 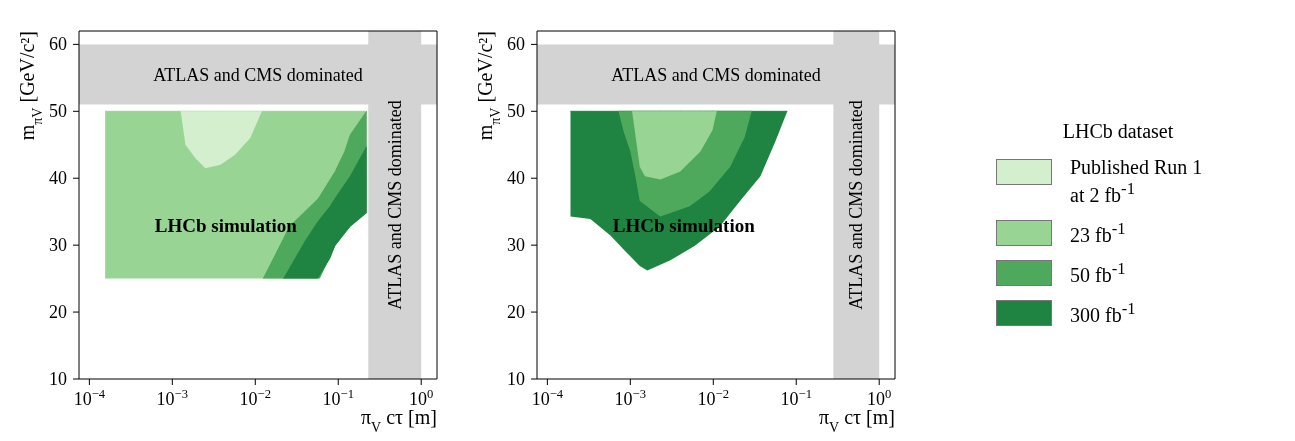 I want to click on legend-label: 50 fb$^{-1}$, so click(x=1098, y=271).